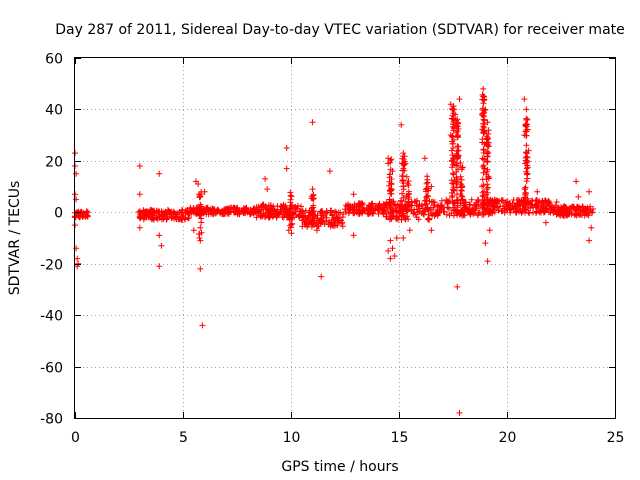  I want to click on x-tick-label: 0, so click(75, 438).